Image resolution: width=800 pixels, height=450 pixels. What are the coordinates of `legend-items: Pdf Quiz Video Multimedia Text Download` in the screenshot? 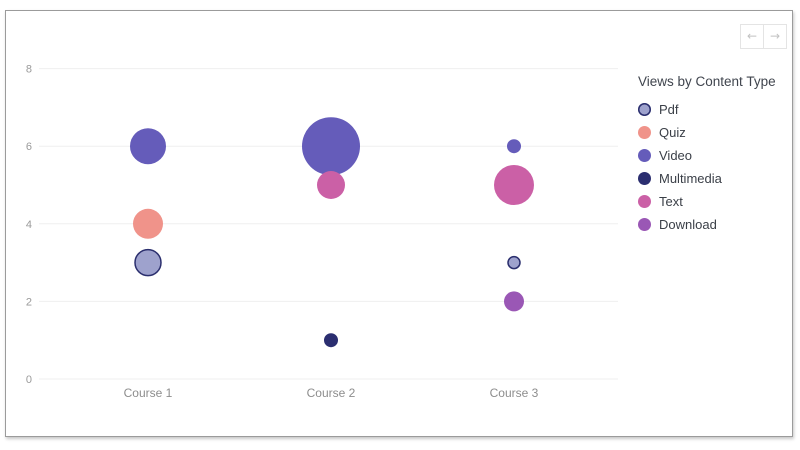 It's located at (713, 167).